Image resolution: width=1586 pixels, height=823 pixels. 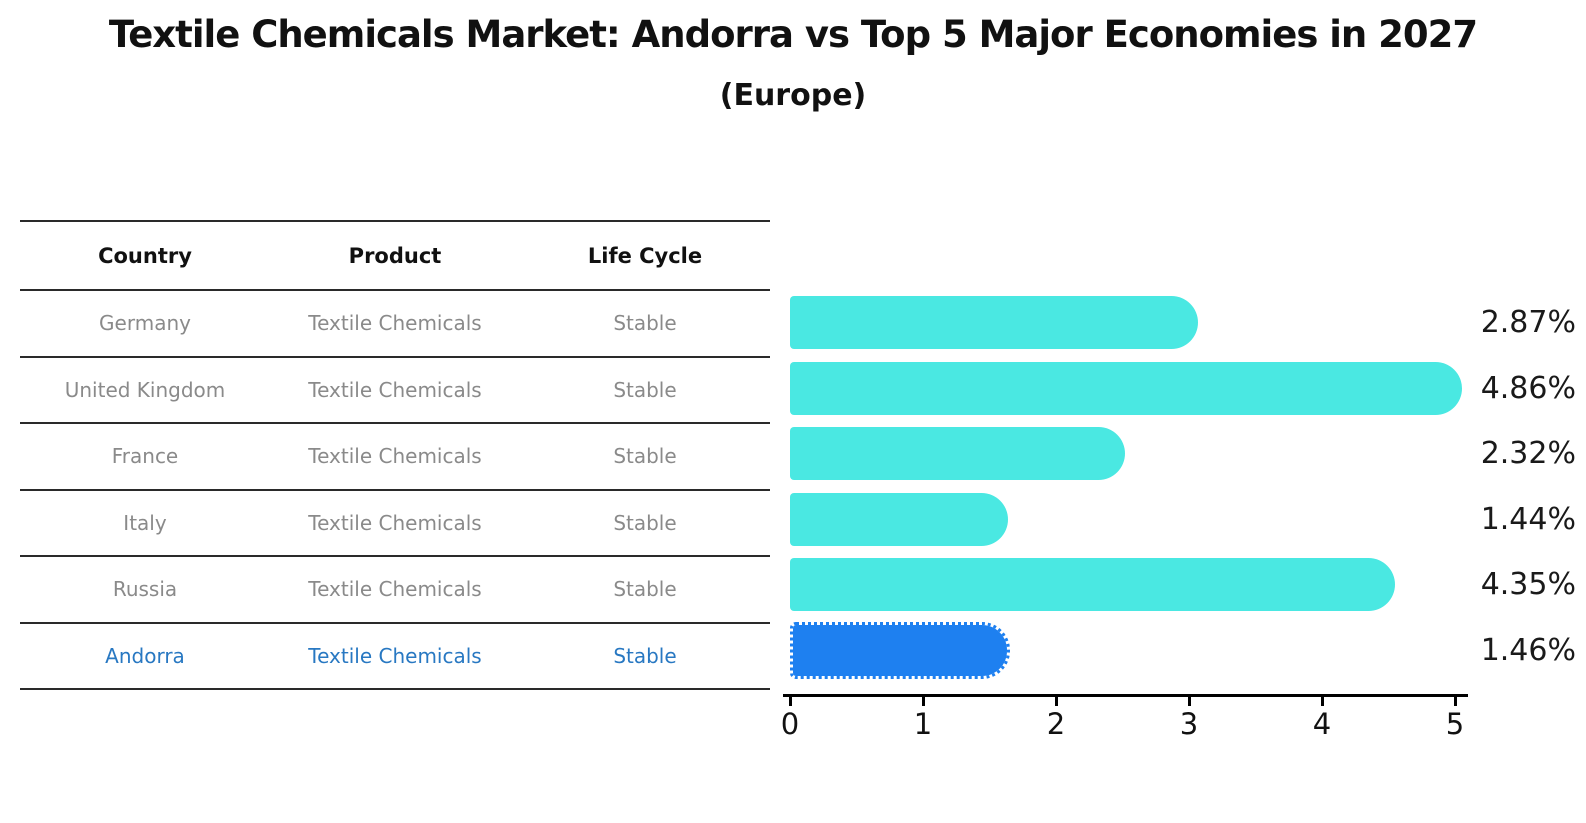 What do you see at coordinates (1528, 584) in the screenshot?
I see `value-label-russia: 4.35%` at bounding box center [1528, 584].